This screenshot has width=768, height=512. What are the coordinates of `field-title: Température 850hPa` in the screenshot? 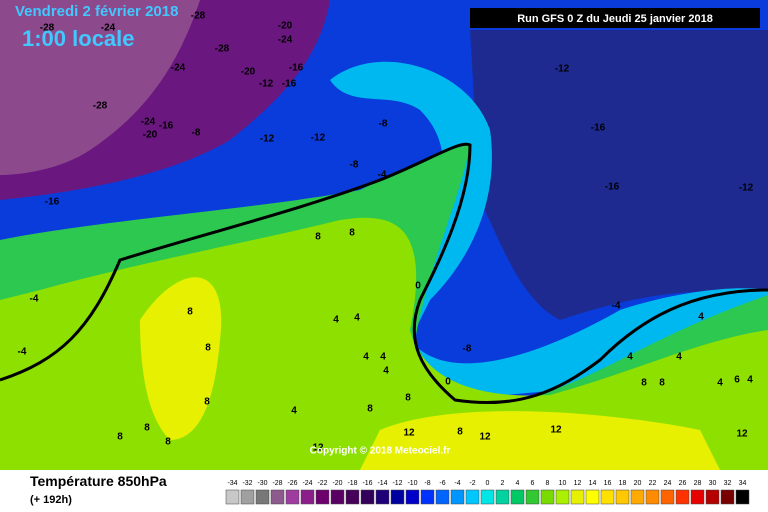 It's located at (98, 481).